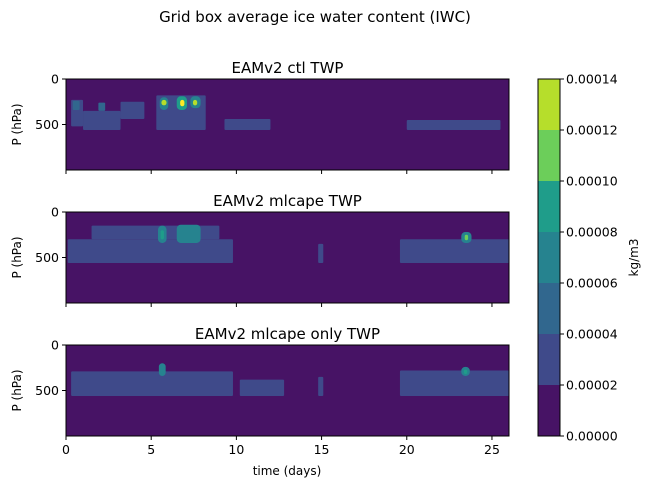  Describe the element at coordinates (236, 449) in the screenshot. I see `x-tick-label: 10` at that location.